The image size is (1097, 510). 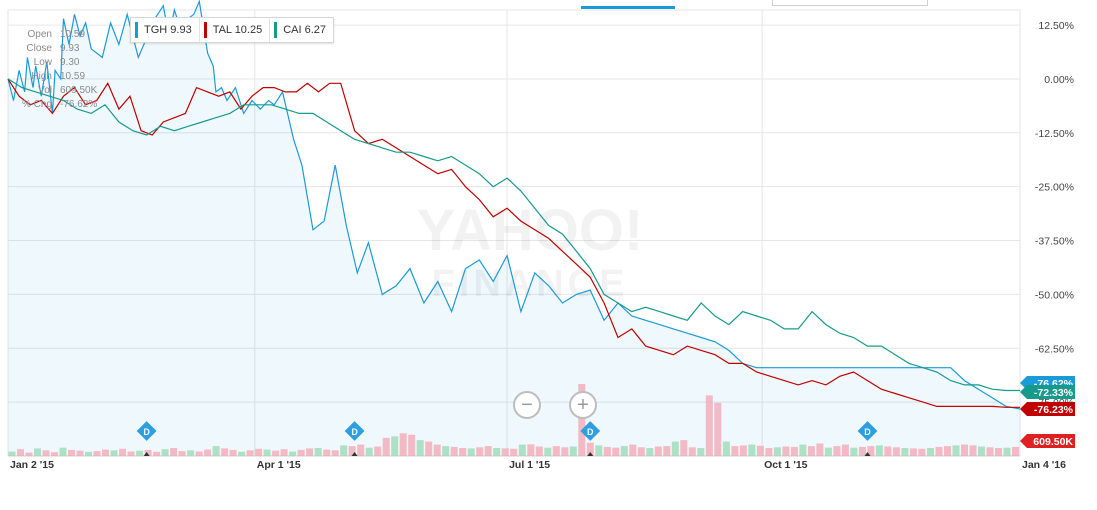 What do you see at coordinates (55, 49) in the screenshot?
I see `ohlc-row: Close 9.93` at bounding box center [55, 49].